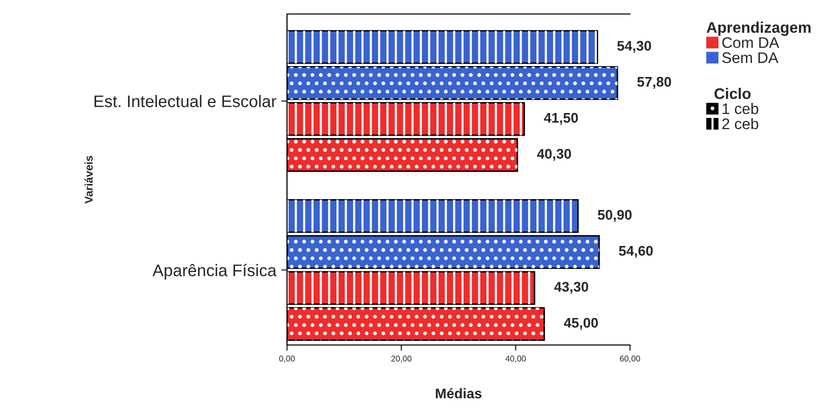 The height and width of the screenshot is (410, 832). What do you see at coordinates (515, 359) in the screenshot?
I see `x-tick-label: 40,00` at bounding box center [515, 359].